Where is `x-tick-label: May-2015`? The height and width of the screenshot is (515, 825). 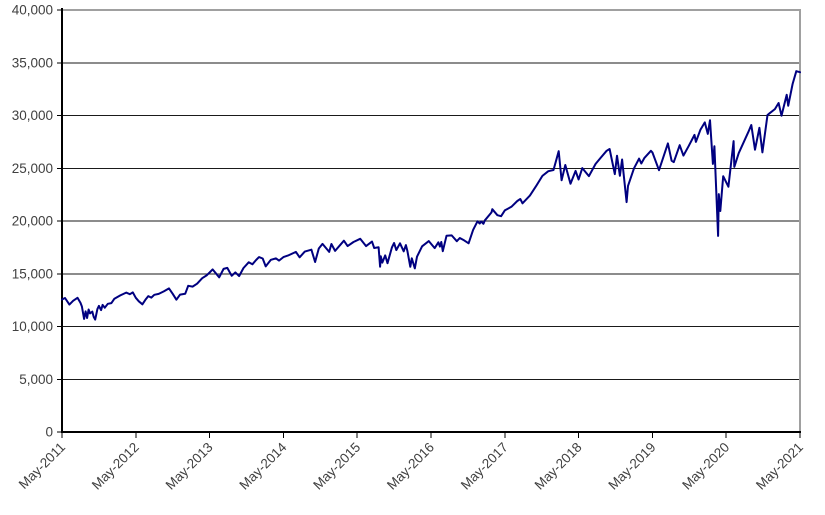
x-tick-label: May-2015 is located at coordinates (336, 466).